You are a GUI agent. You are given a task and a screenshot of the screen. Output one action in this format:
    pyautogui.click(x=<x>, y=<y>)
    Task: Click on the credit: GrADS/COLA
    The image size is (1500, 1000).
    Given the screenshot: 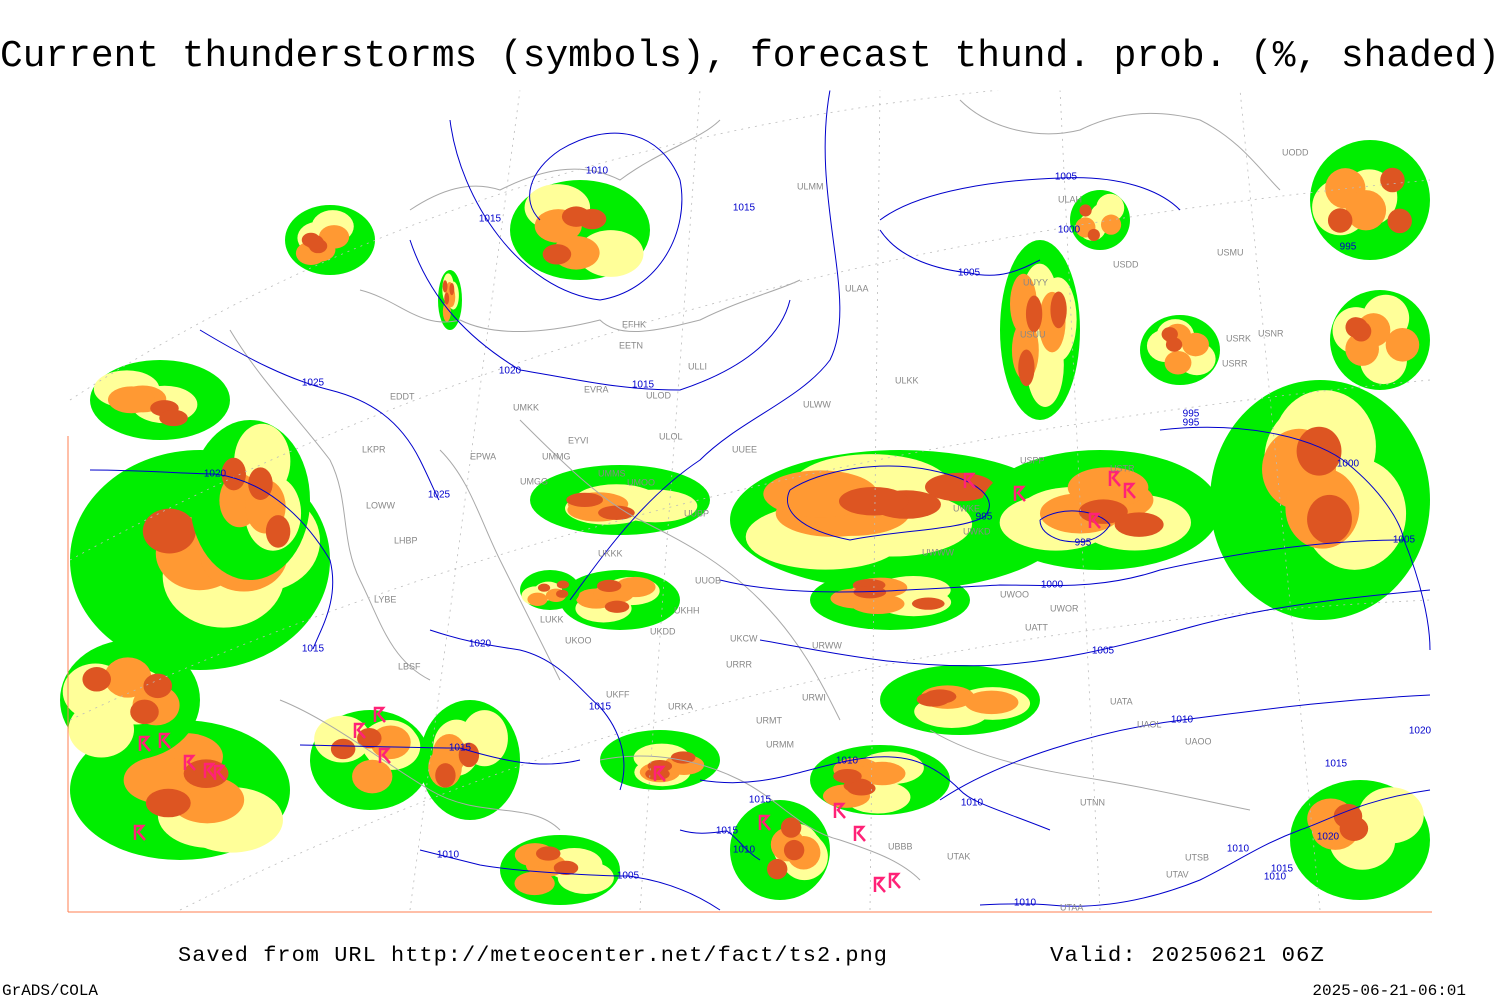 What is the action you would take?
    pyautogui.click(x=50, y=991)
    